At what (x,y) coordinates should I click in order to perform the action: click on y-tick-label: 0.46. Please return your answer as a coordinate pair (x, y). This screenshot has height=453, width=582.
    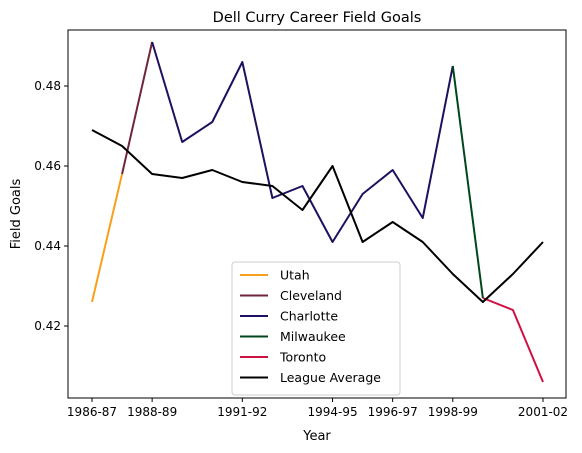
    Looking at the image, I should click on (47, 166).